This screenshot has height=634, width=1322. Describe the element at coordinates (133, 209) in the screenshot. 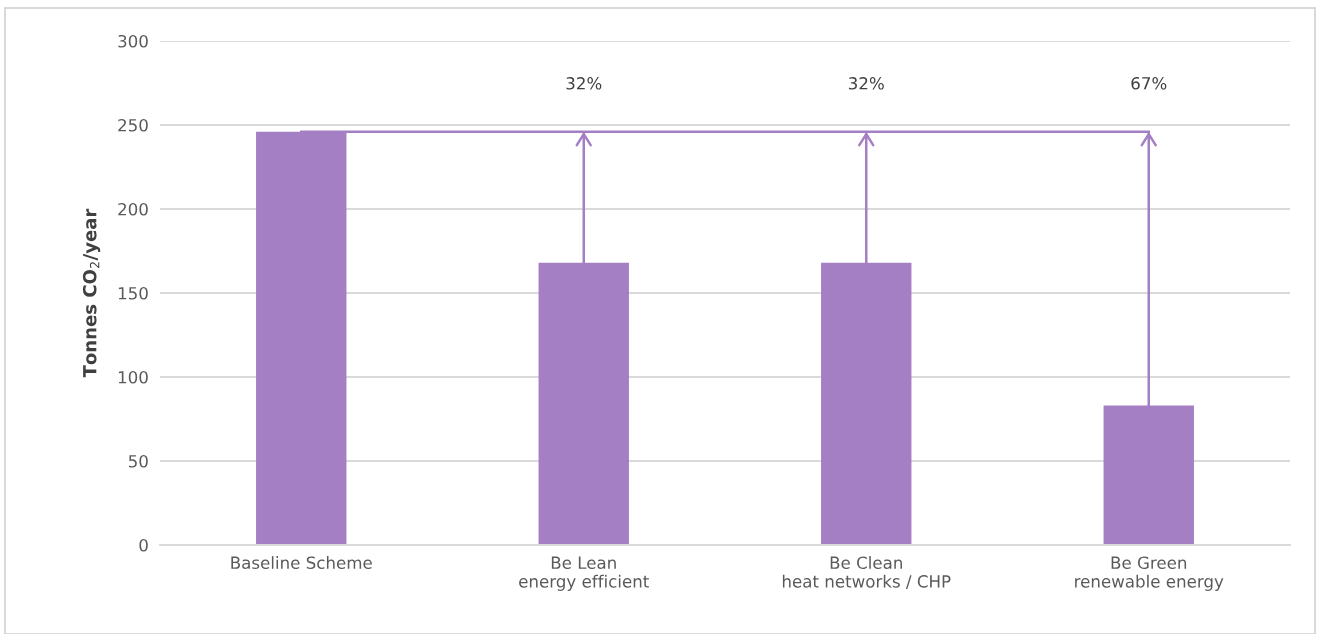

I see `y-tick-label: 200` at that location.